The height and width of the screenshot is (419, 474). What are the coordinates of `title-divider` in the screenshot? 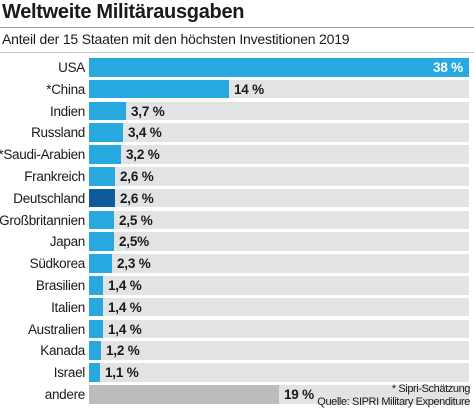 It's located at (237, 27).